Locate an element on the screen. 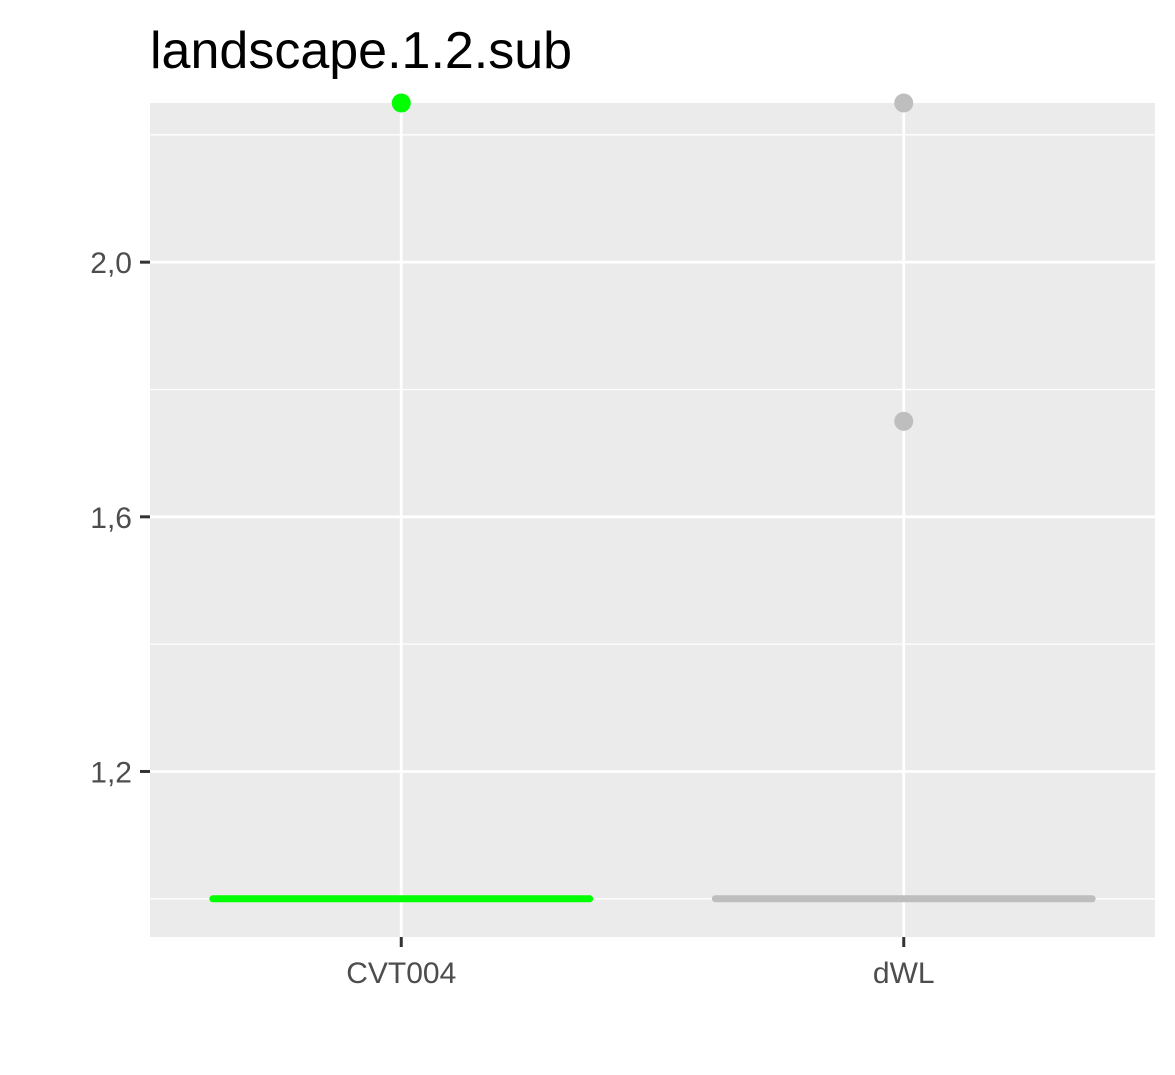  y-tick-label: 1,6 is located at coordinates (111, 518).